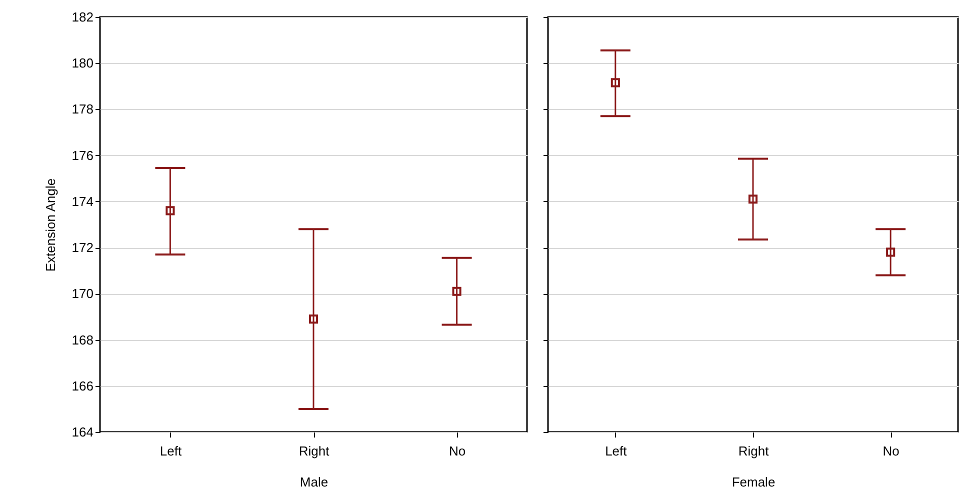  Describe the element at coordinates (83, 432) in the screenshot. I see `y-tick-label: 164` at that location.